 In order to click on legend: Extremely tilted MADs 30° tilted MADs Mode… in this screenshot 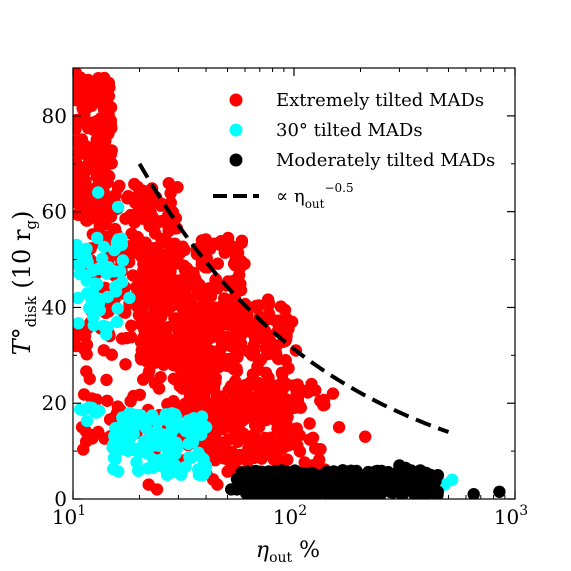, I will do `click(354, 150)`.